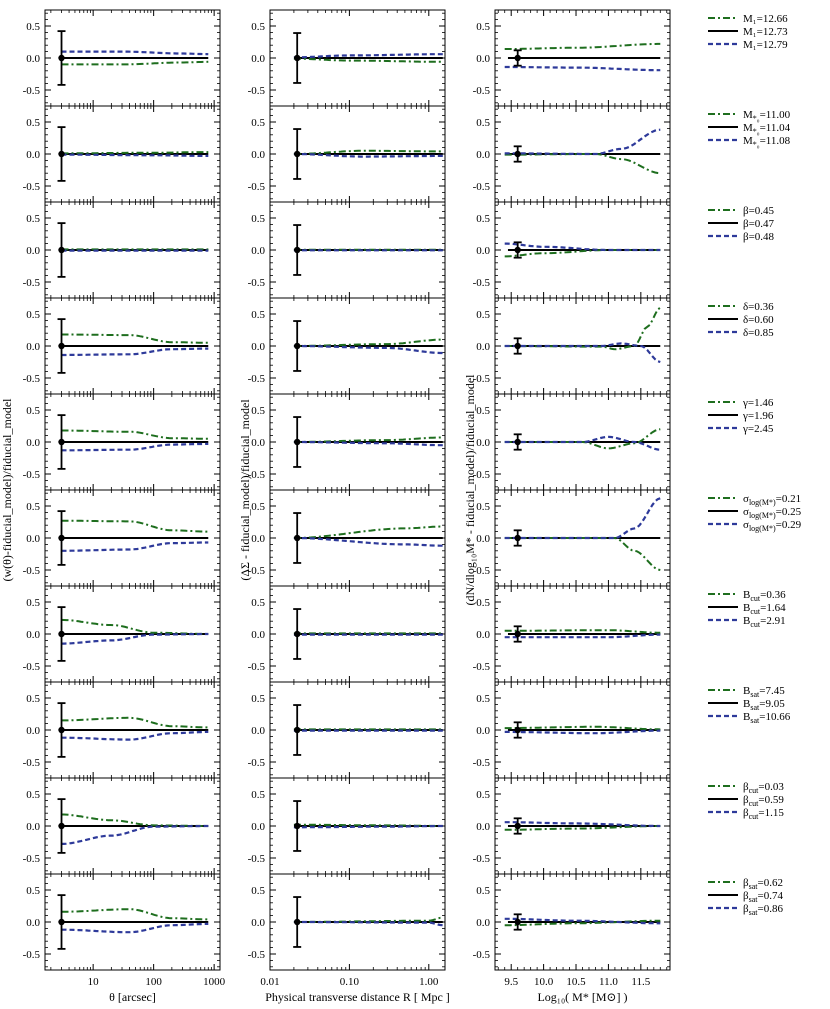 The width and height of the screenshot is (830, 1009). Describe the element at coordinates (767, 142) in the screenshot. I see `legend-label: M*₀=11.08` at that location.